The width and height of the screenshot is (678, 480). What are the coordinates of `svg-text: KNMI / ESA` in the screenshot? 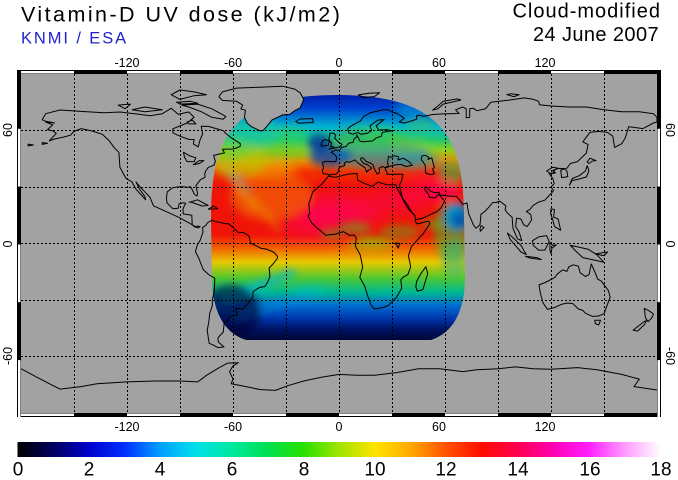 It's located at (74, 39).